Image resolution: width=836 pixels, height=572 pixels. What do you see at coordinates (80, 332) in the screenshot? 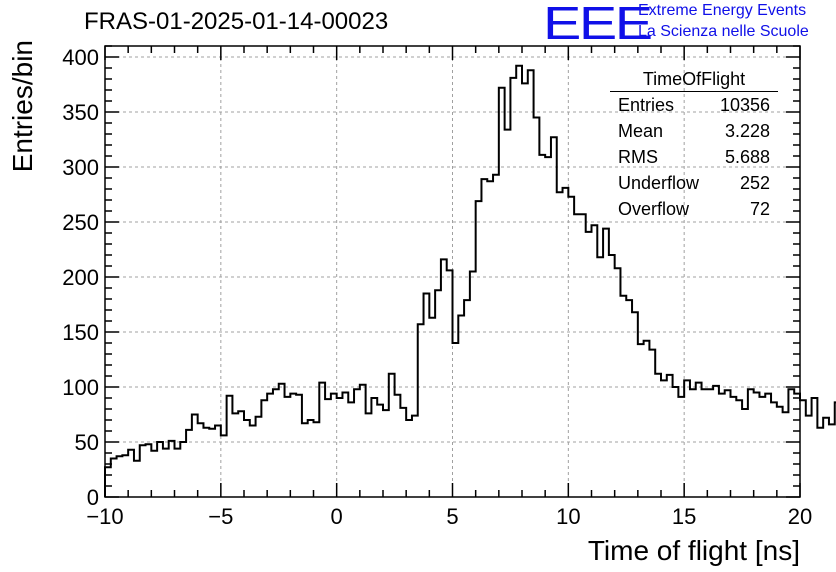
I see `y-tick-label: 150` at bounding box center [80, 332].